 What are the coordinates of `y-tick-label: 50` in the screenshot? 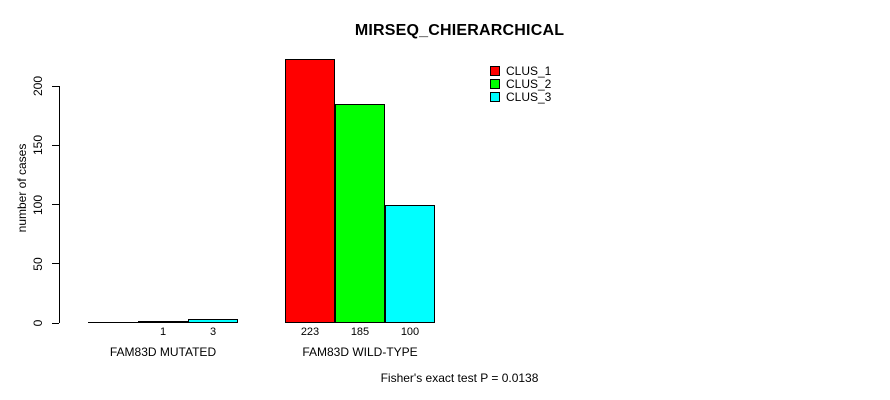 It's located at (38, 264).